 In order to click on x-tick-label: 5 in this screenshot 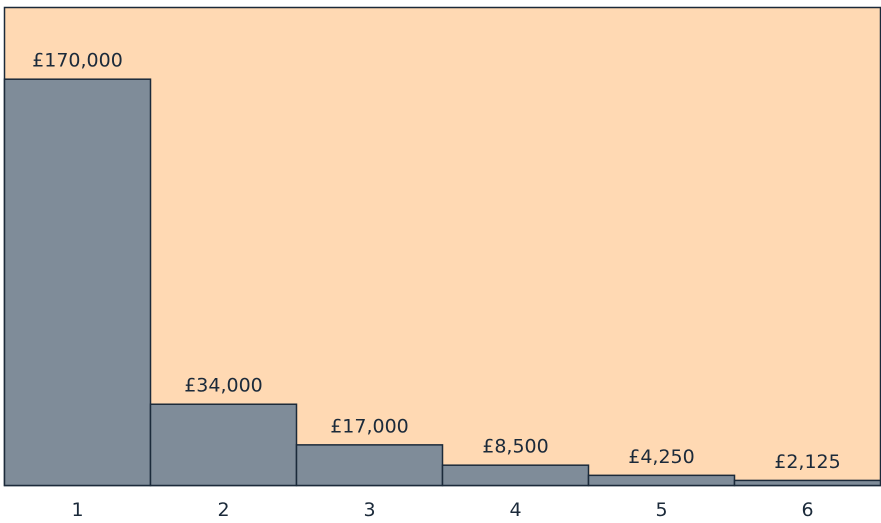, I will do `click(661, 510)`.